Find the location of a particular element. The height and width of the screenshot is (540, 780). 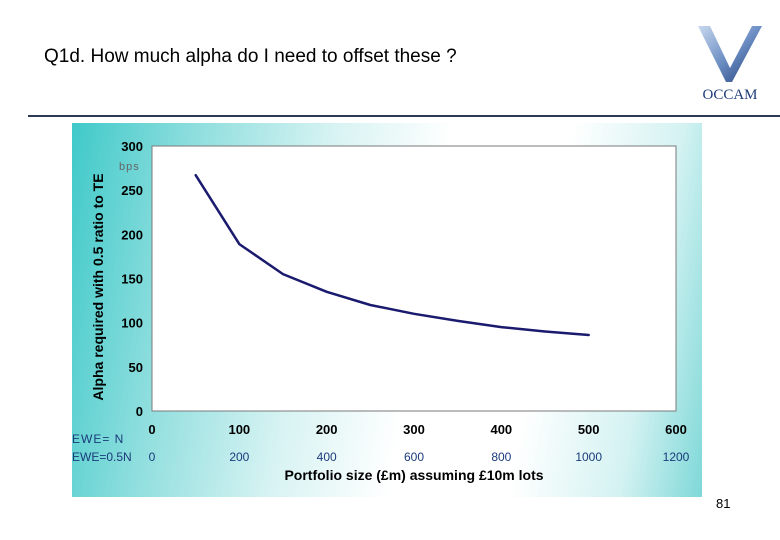

logo-v-mark is located at coordinates (730, 54).